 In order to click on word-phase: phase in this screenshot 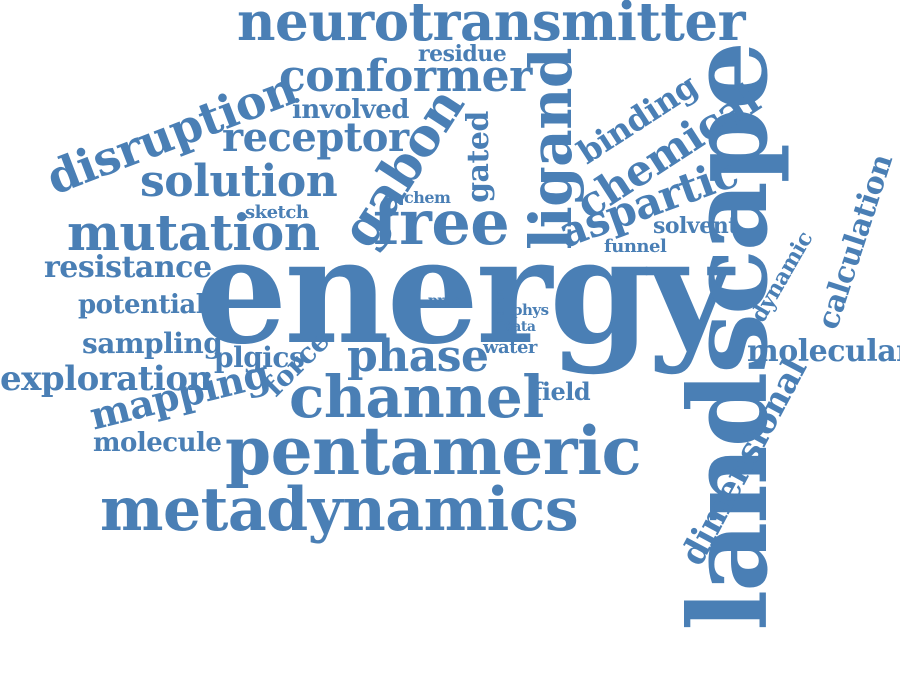, I will do `click(418, 356)`.